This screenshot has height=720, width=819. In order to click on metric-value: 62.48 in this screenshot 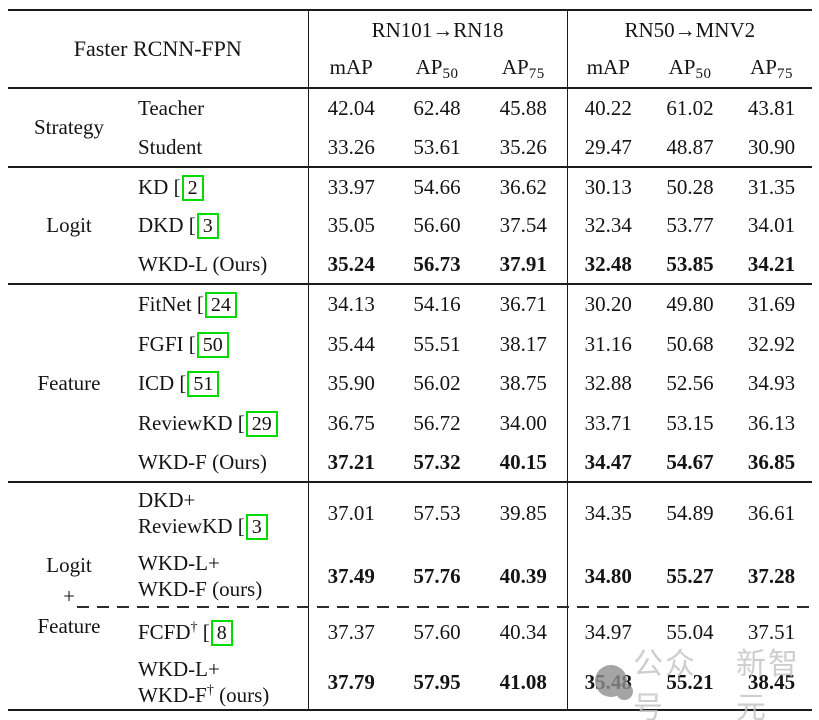, I will do `click(437, 108)`.